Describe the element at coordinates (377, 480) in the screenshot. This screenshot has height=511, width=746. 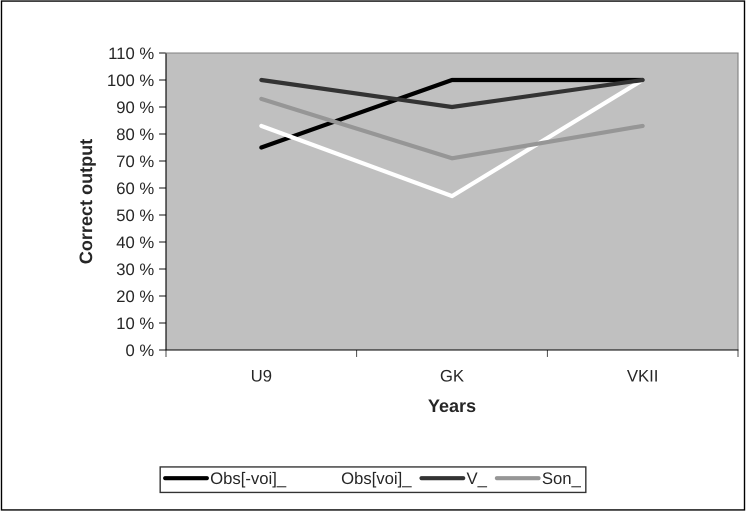
I see `text: Obs[voi]_` at that location.